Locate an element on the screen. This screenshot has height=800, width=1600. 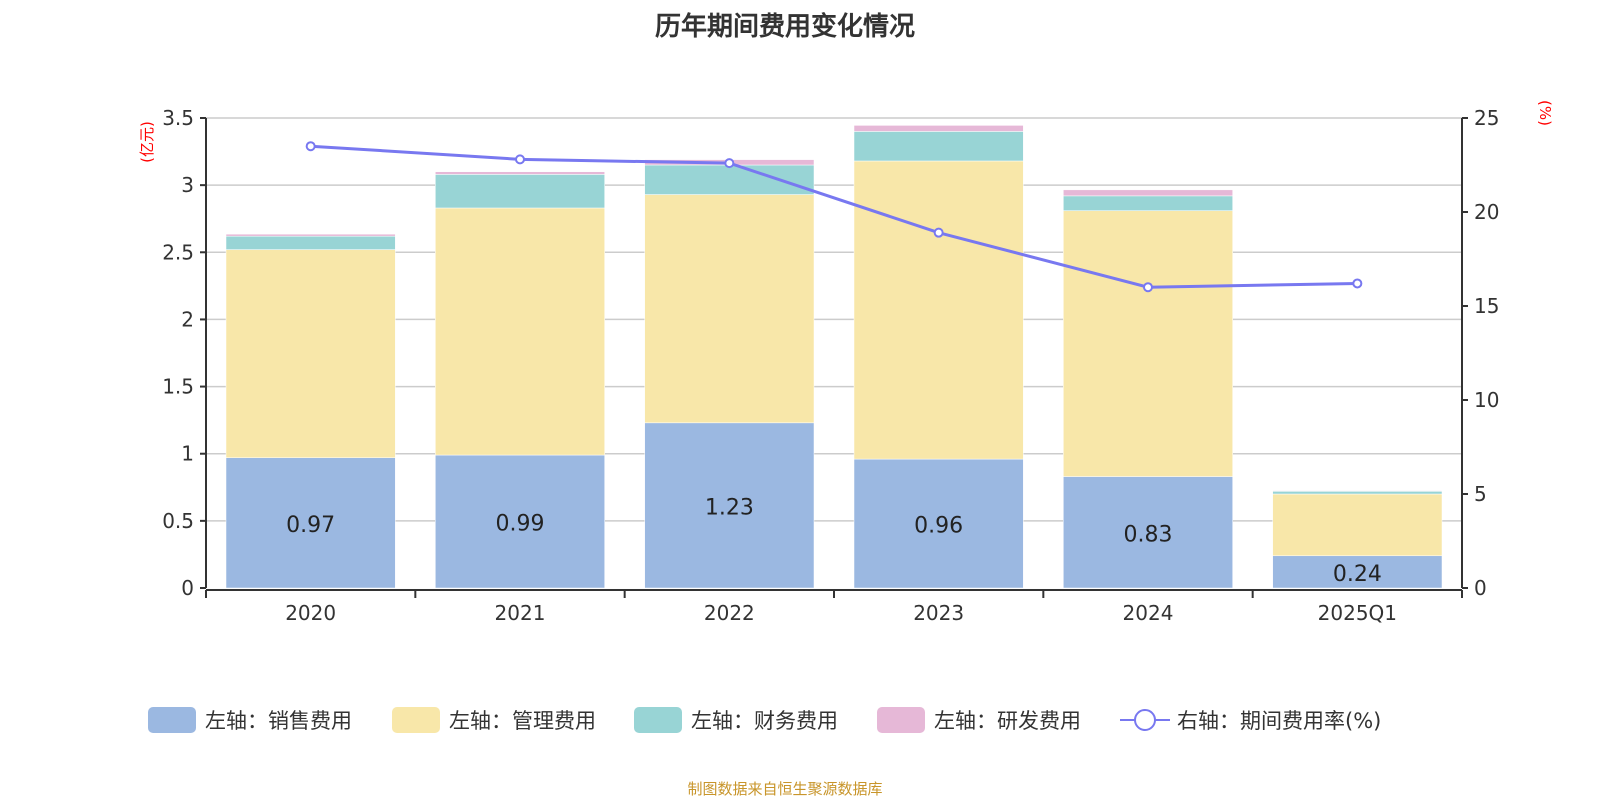
bar-data-label: 0.24 is located at coordinates (1357, 574).